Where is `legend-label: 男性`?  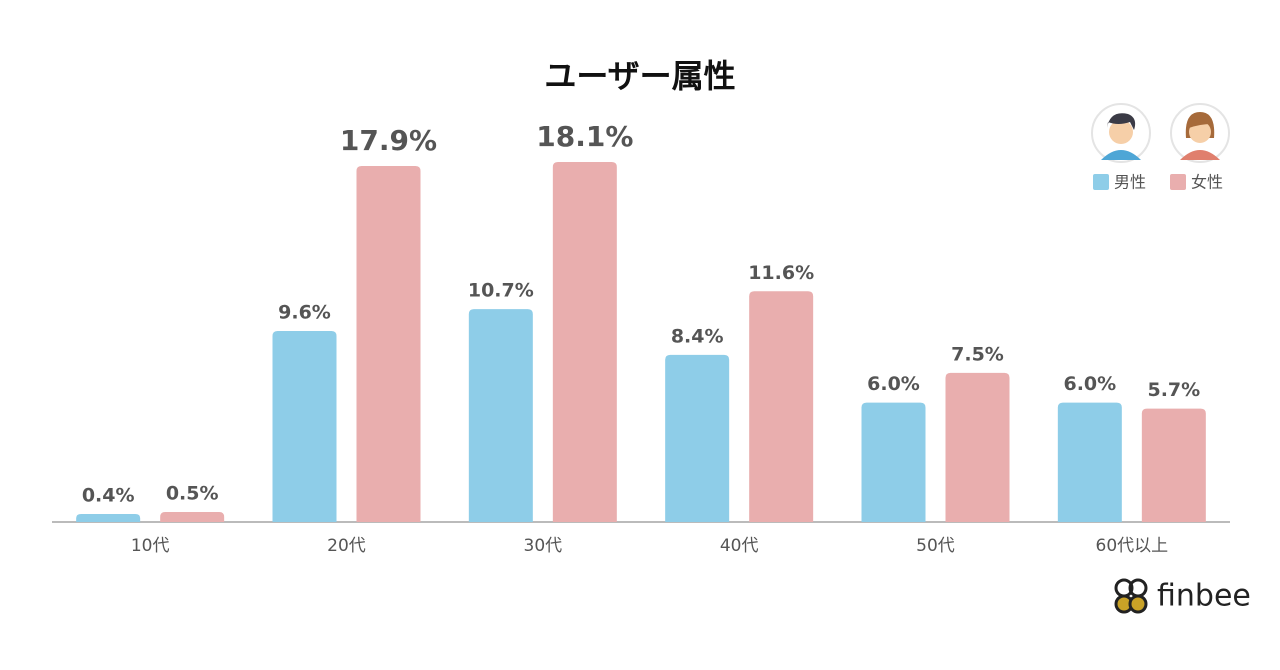 legend-label: 男性 is located at coordinates (1130, 182).